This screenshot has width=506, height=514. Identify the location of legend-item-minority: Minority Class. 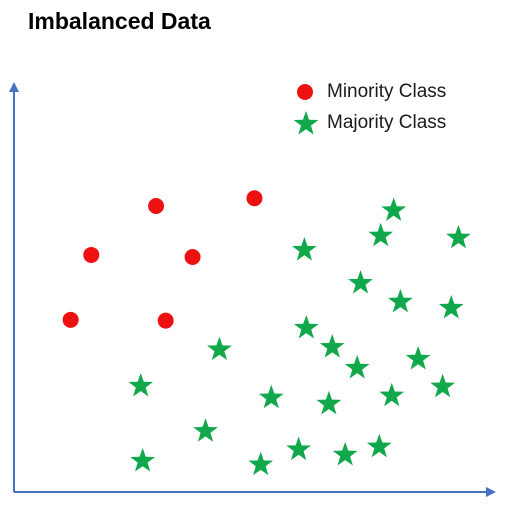
(371, 91).